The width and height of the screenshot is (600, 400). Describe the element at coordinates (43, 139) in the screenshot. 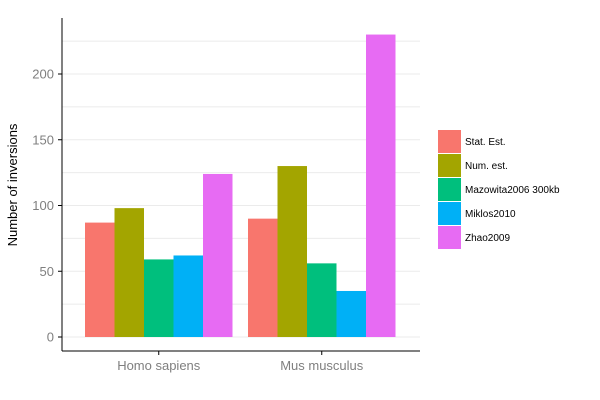

I see `y-tick-label: 150` at that location.